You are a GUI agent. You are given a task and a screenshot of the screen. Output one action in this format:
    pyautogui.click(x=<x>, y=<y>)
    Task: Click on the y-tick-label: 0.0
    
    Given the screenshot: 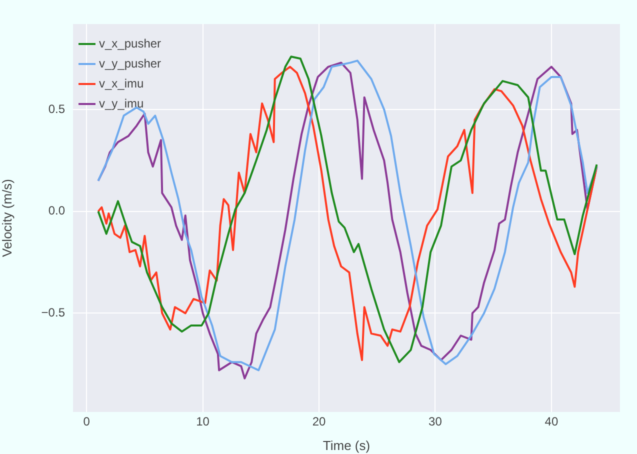 What is the action you would take?
    pyautogui.click(x=57, y=211)
    